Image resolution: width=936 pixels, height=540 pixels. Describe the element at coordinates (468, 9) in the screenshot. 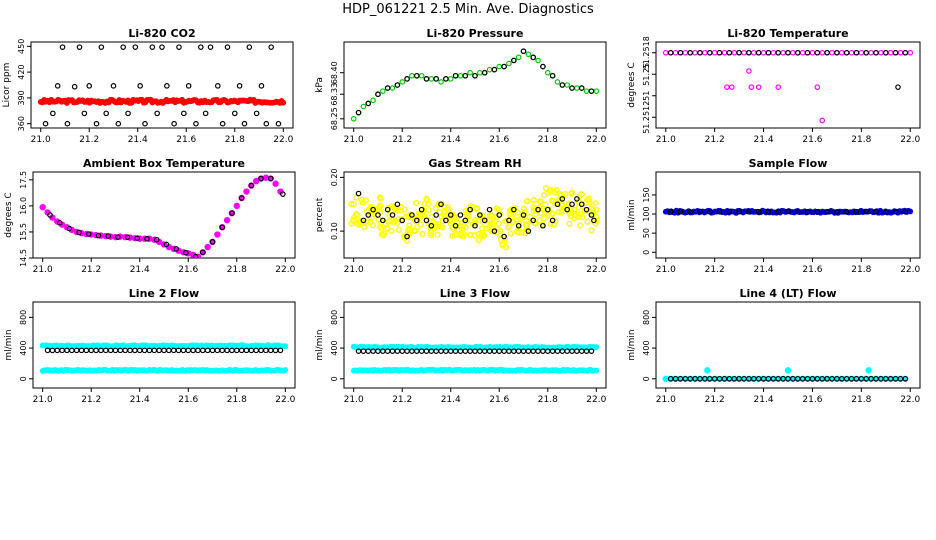

I see `page-title: HDP_061221 2.5 Min. Ave. Diagnostics` at that location.